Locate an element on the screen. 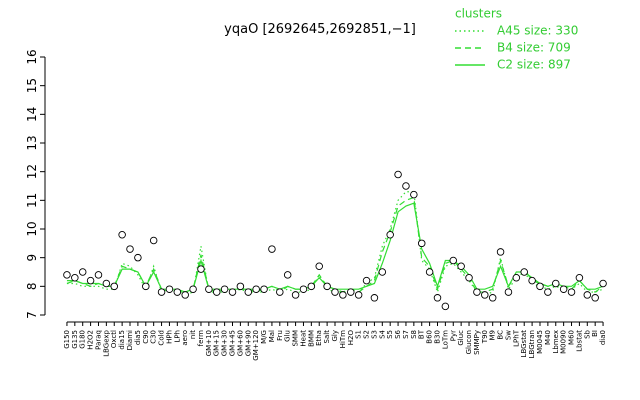 This screenshot has width=640, height=400. x-tick-label: Gly is located at coordinates (335, 336).